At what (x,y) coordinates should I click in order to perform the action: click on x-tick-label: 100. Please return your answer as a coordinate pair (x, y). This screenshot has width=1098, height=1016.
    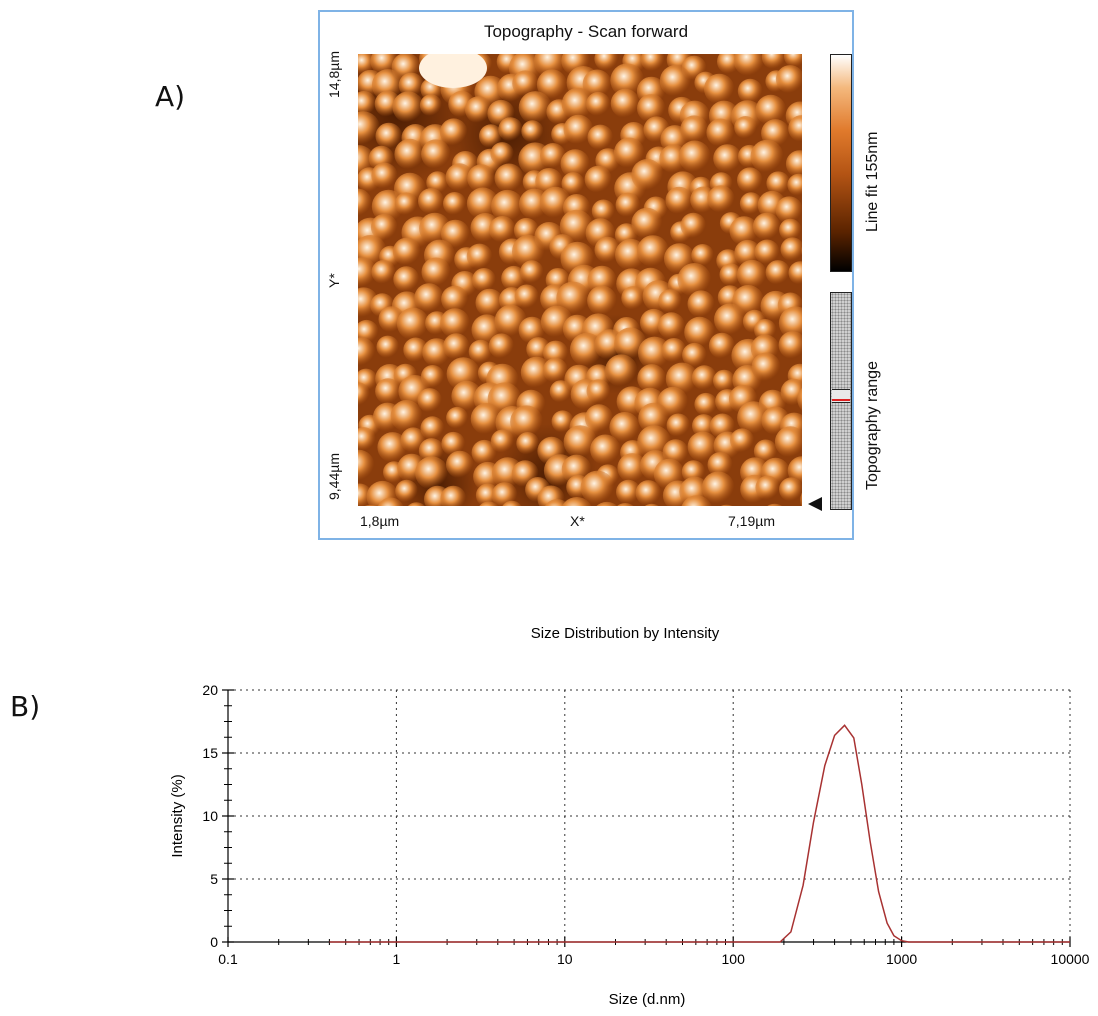
    Looking at the image, I should click on (734, 959).